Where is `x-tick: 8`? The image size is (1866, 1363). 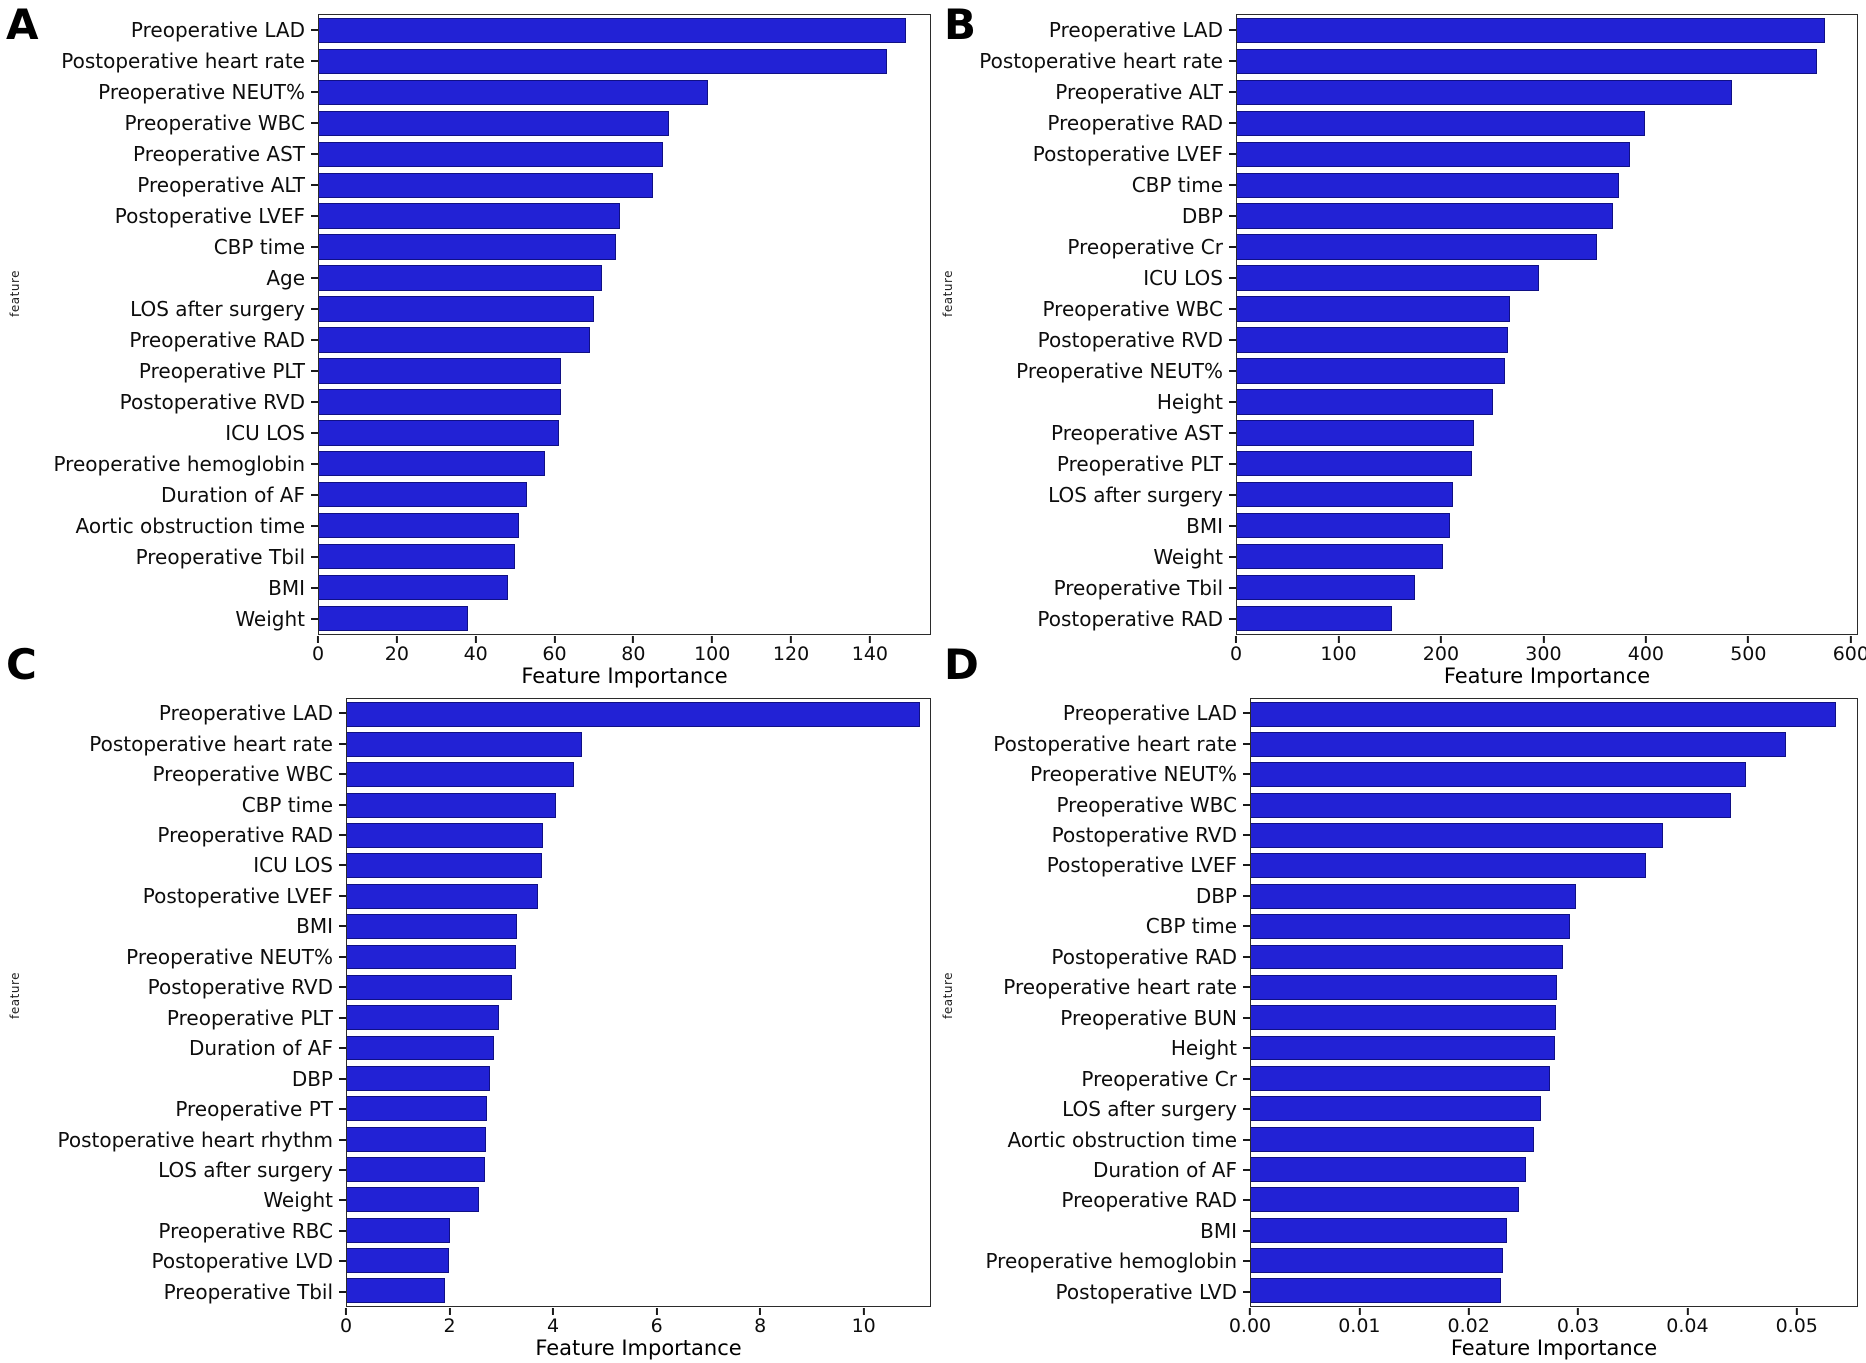 x-tick: 8 is located at coordinates (760, 1322).